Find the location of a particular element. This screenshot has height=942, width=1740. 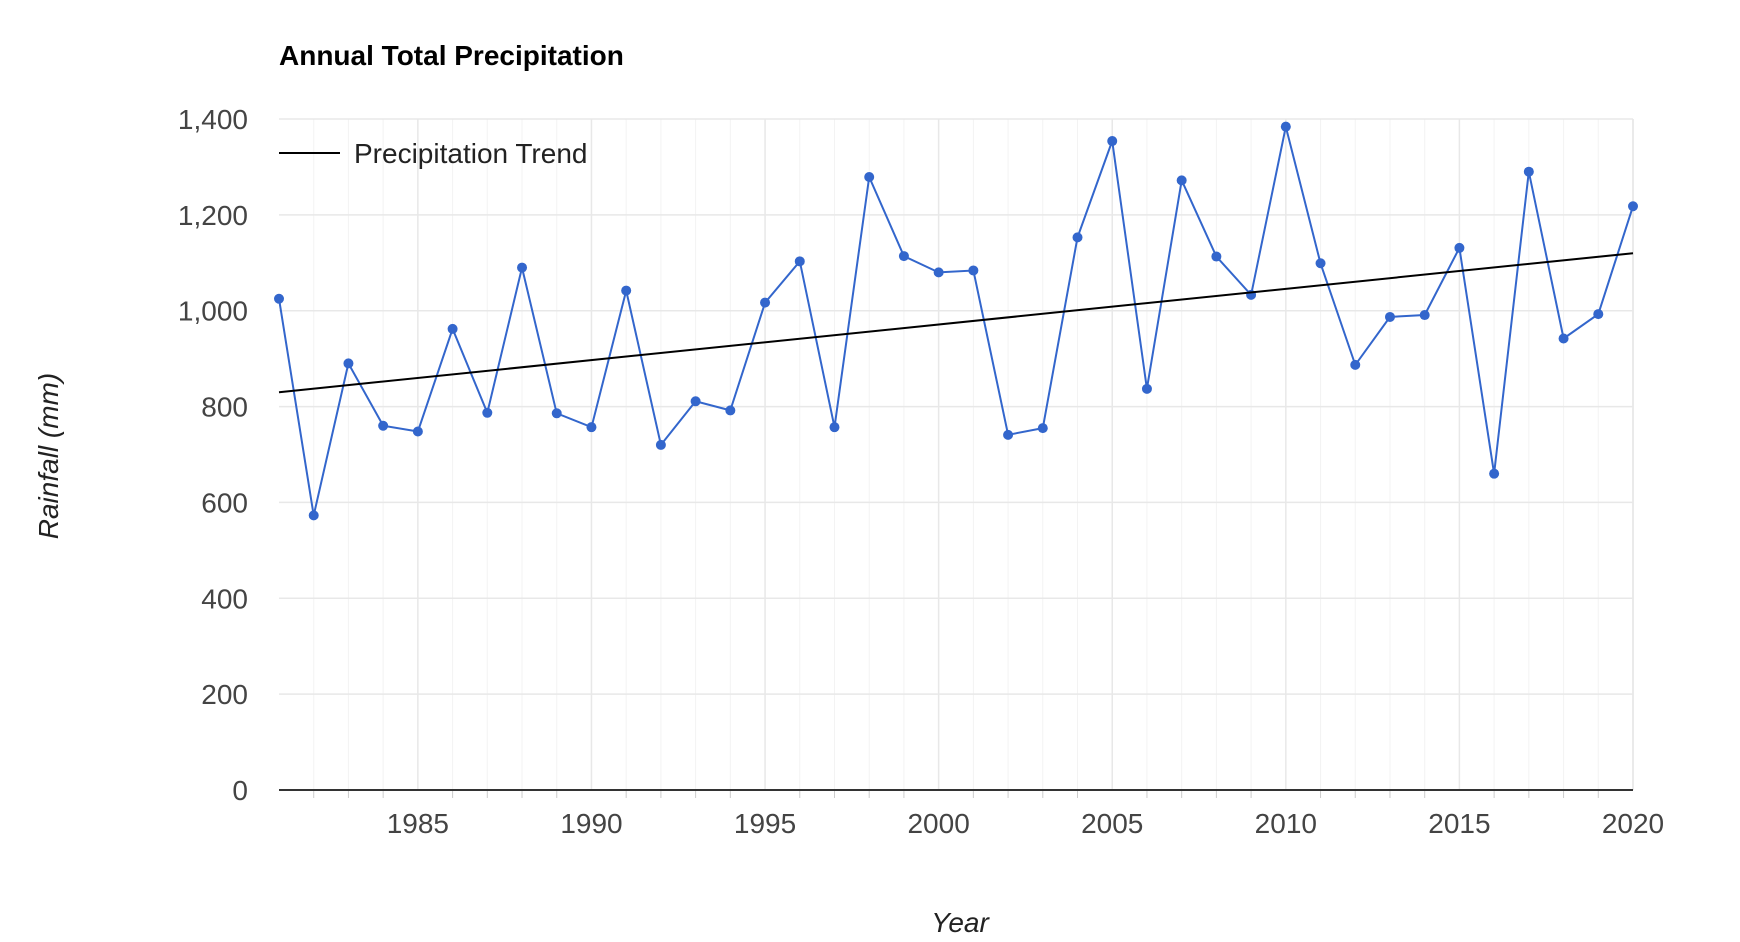

x-tick-label: 1995 is located at coordinates (765, 823).